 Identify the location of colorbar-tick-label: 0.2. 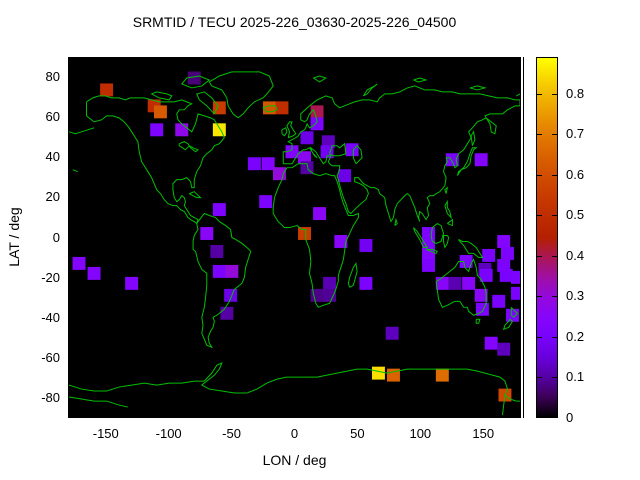
(575, 336).